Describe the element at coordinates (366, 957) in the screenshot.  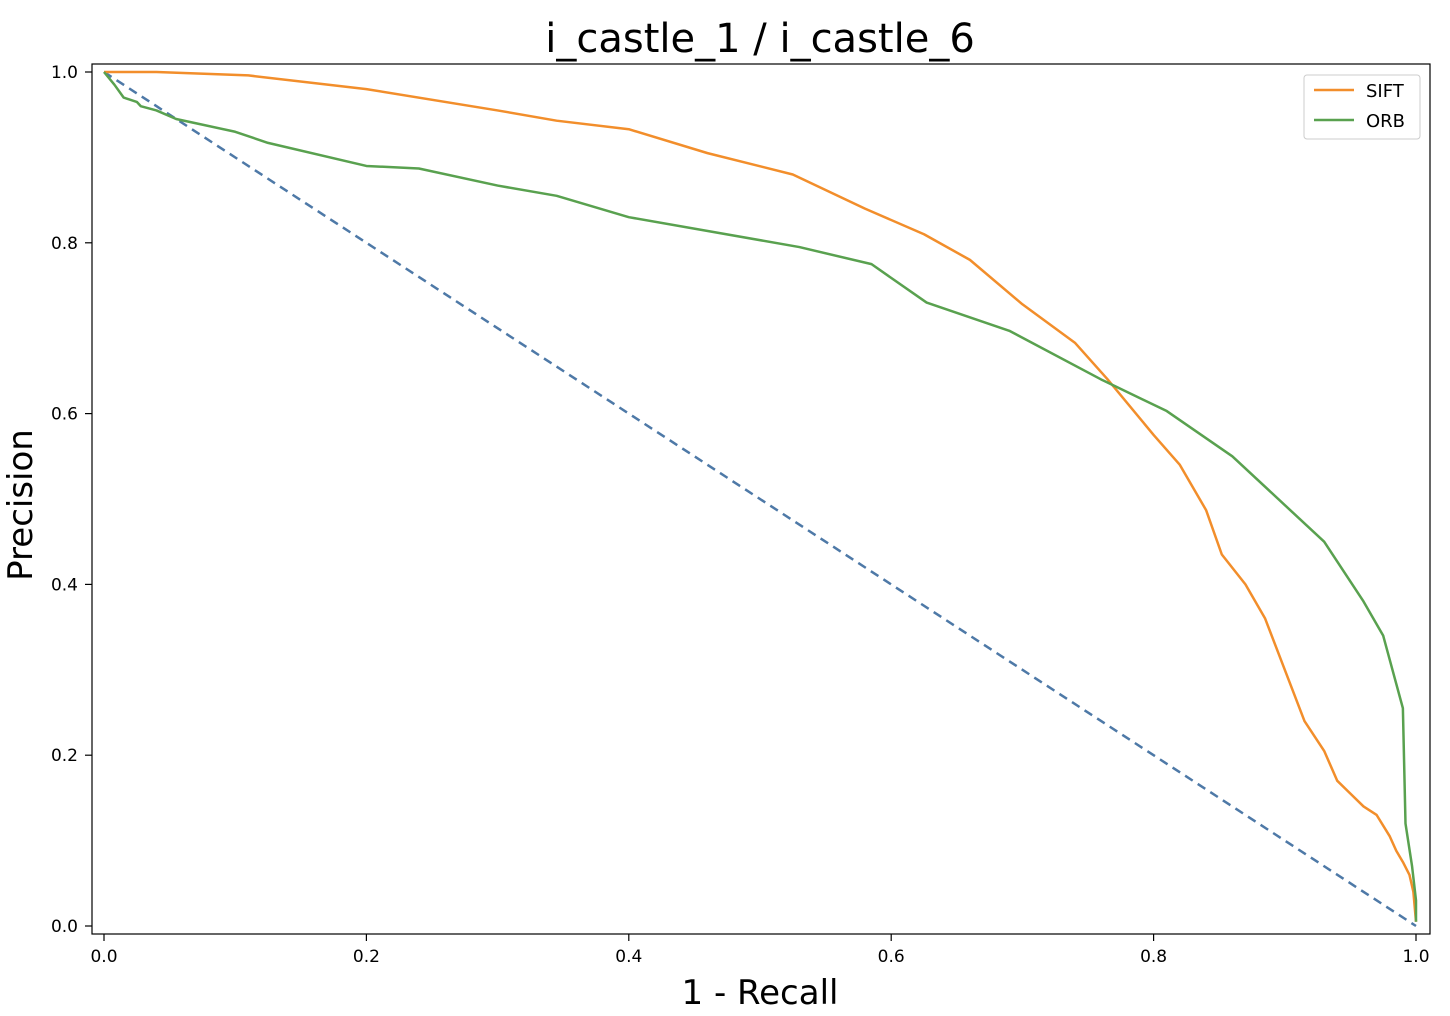
I see `x-tick-label: 0.2` at that location.